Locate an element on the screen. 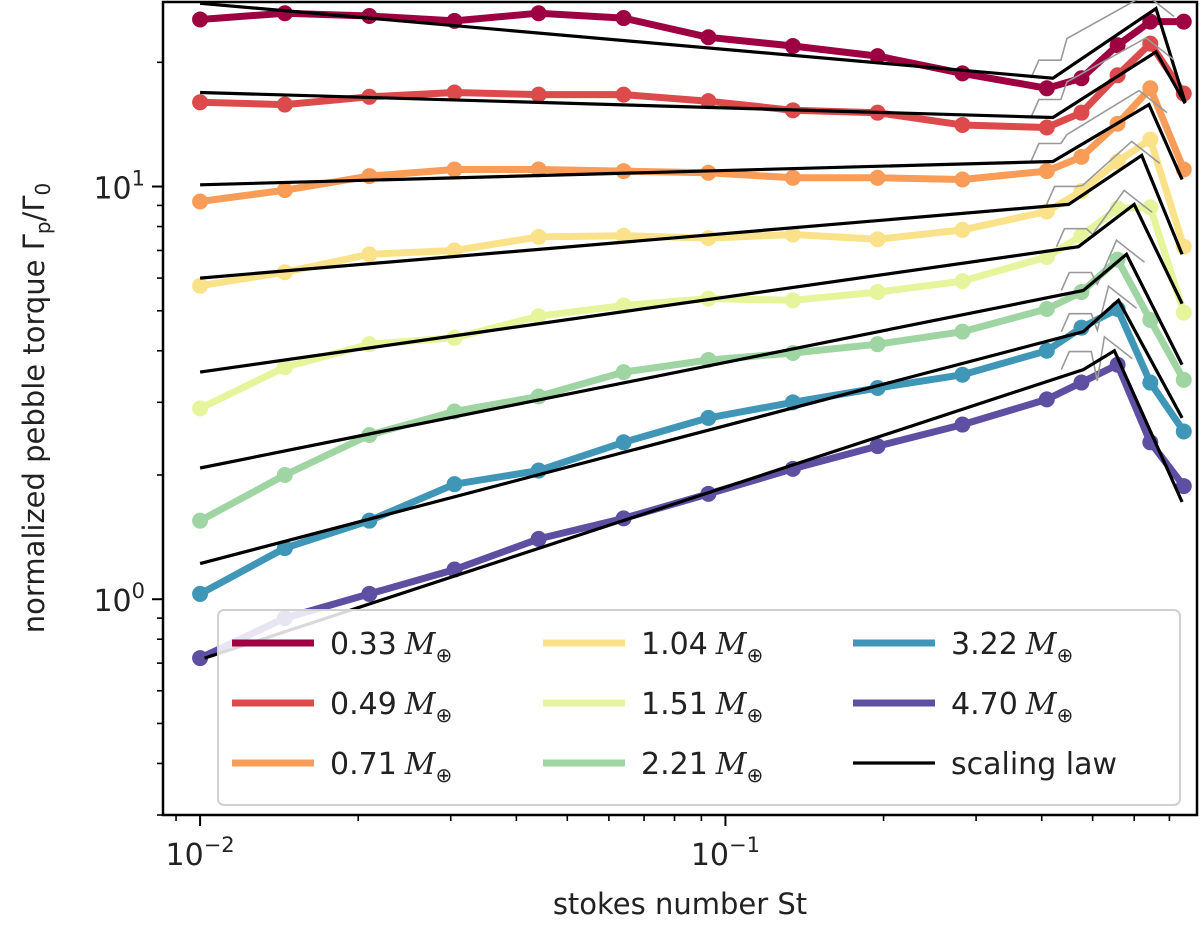 The height and width of the screenshot is (927, 1200). legend-label: 0.33 M⊕ is located at coordinates (391, 647).